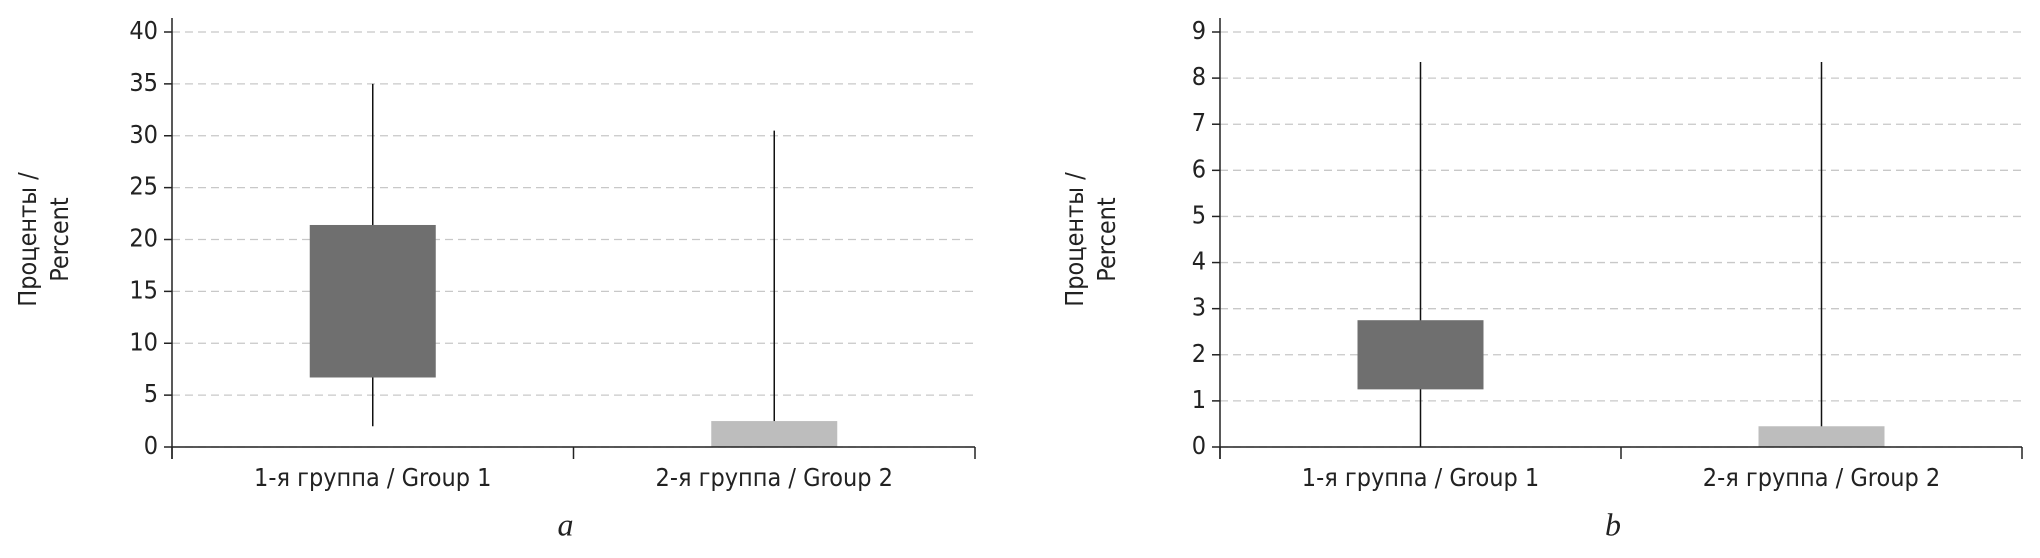 The width and height of the screenshot is (2040, 558). Describe the element at coordinates (143, 134) in the screenshot. I see `y-tick-label: 30` at that location.